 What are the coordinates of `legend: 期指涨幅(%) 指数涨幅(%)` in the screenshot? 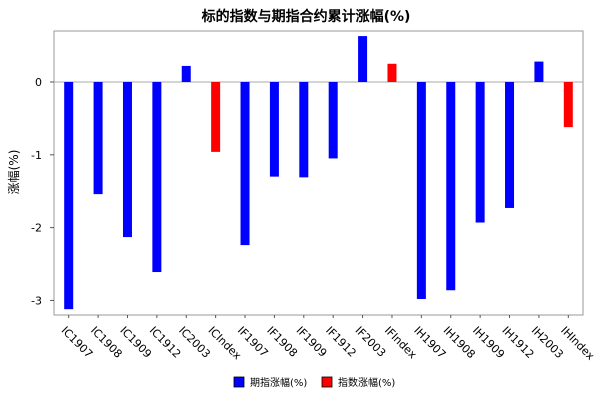 It's located at (314, 382).